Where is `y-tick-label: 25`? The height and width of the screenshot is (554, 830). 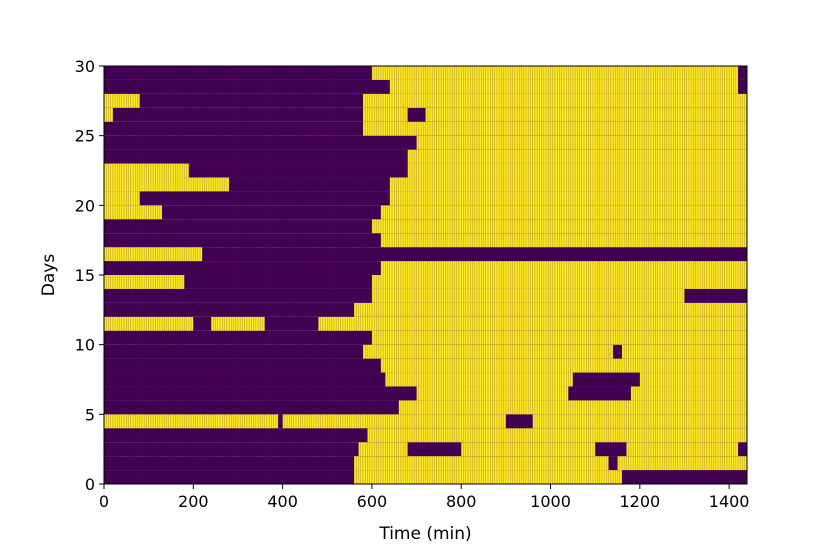
y-tick-label: 25 is located at coordinates (85, 136).